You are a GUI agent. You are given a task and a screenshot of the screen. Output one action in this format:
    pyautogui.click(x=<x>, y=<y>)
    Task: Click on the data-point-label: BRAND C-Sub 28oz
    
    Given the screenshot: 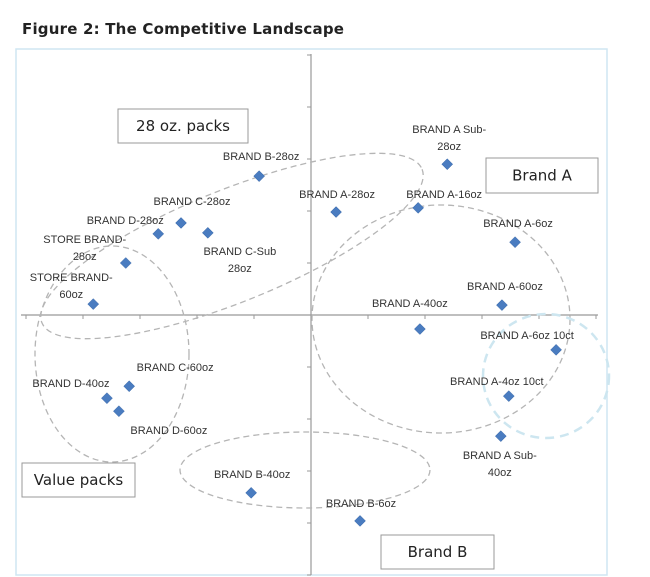 What is the action you would take?
    pyautogui.click(x=239, y=260)
    